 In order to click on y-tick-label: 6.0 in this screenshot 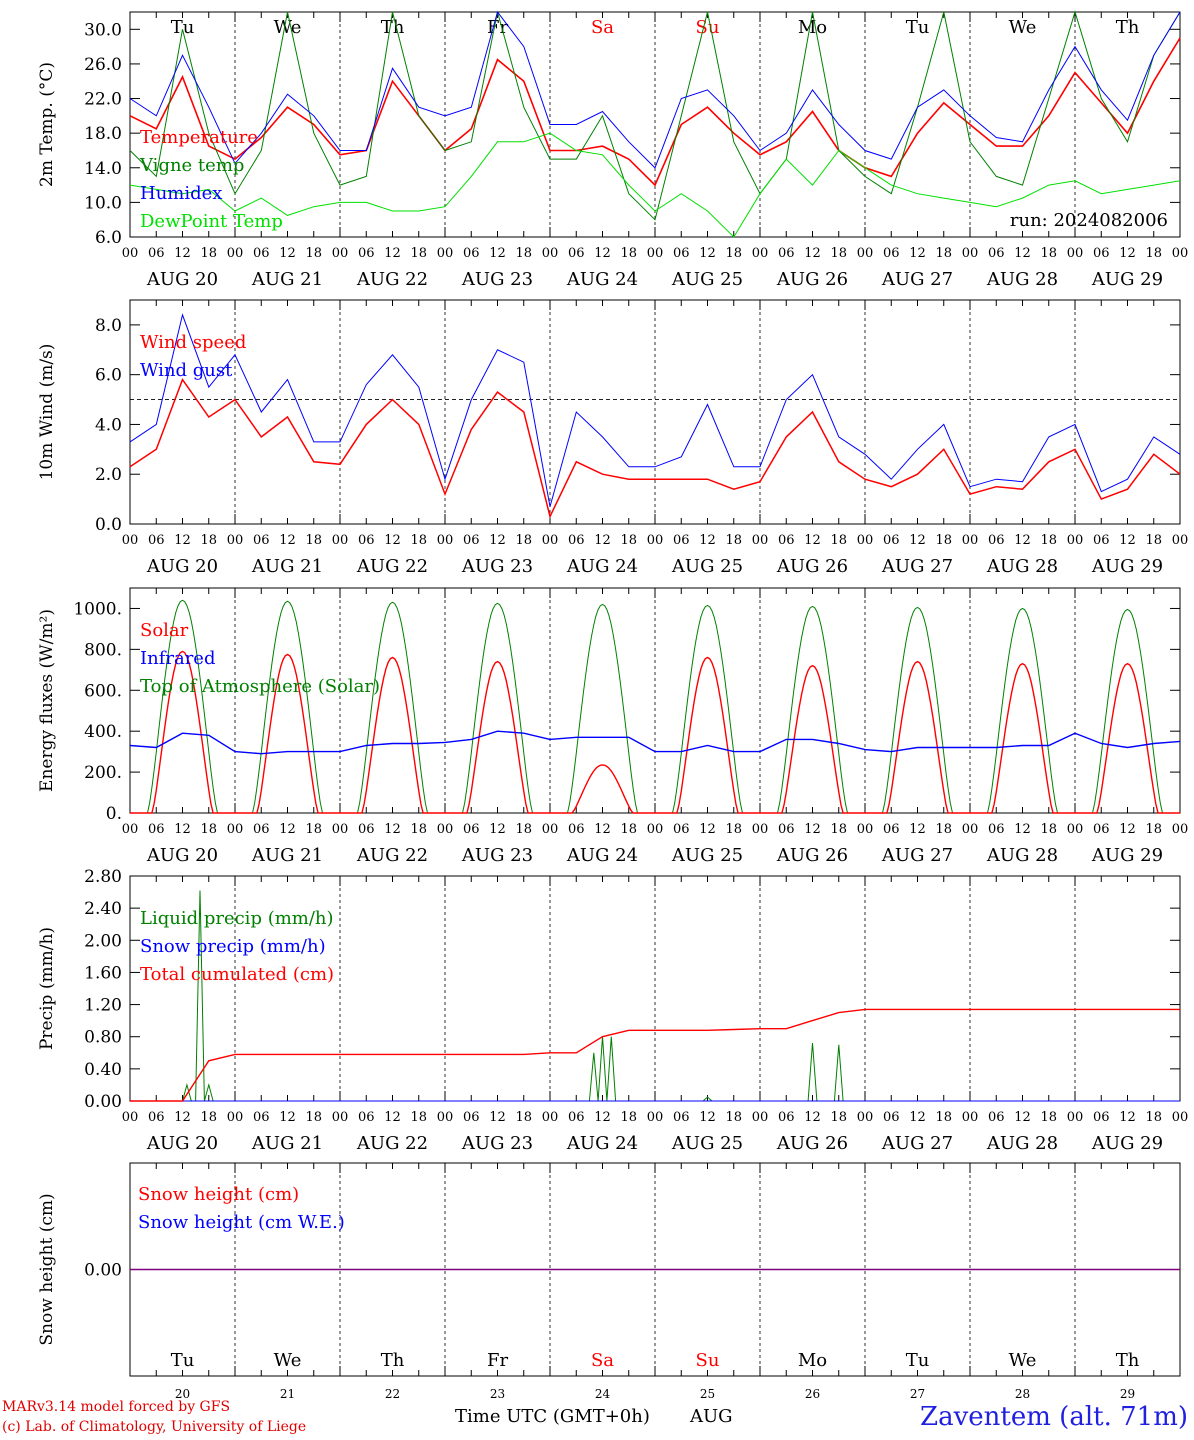, I will do `click(108, 376)`.